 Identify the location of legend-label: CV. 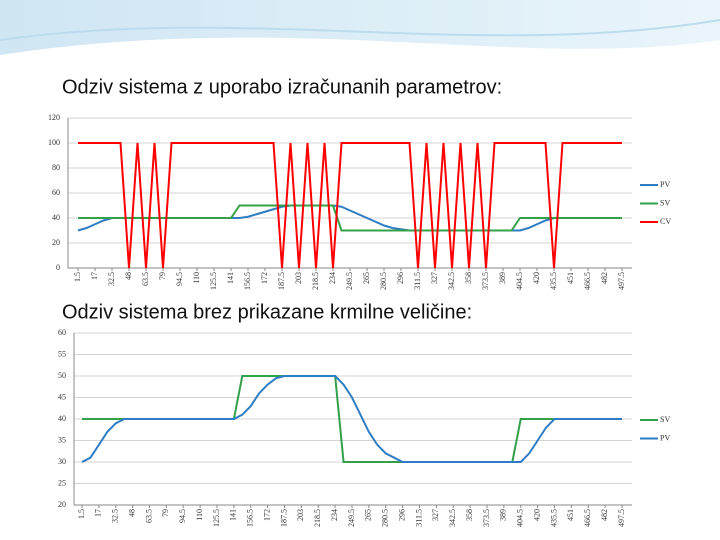
(665, 221).